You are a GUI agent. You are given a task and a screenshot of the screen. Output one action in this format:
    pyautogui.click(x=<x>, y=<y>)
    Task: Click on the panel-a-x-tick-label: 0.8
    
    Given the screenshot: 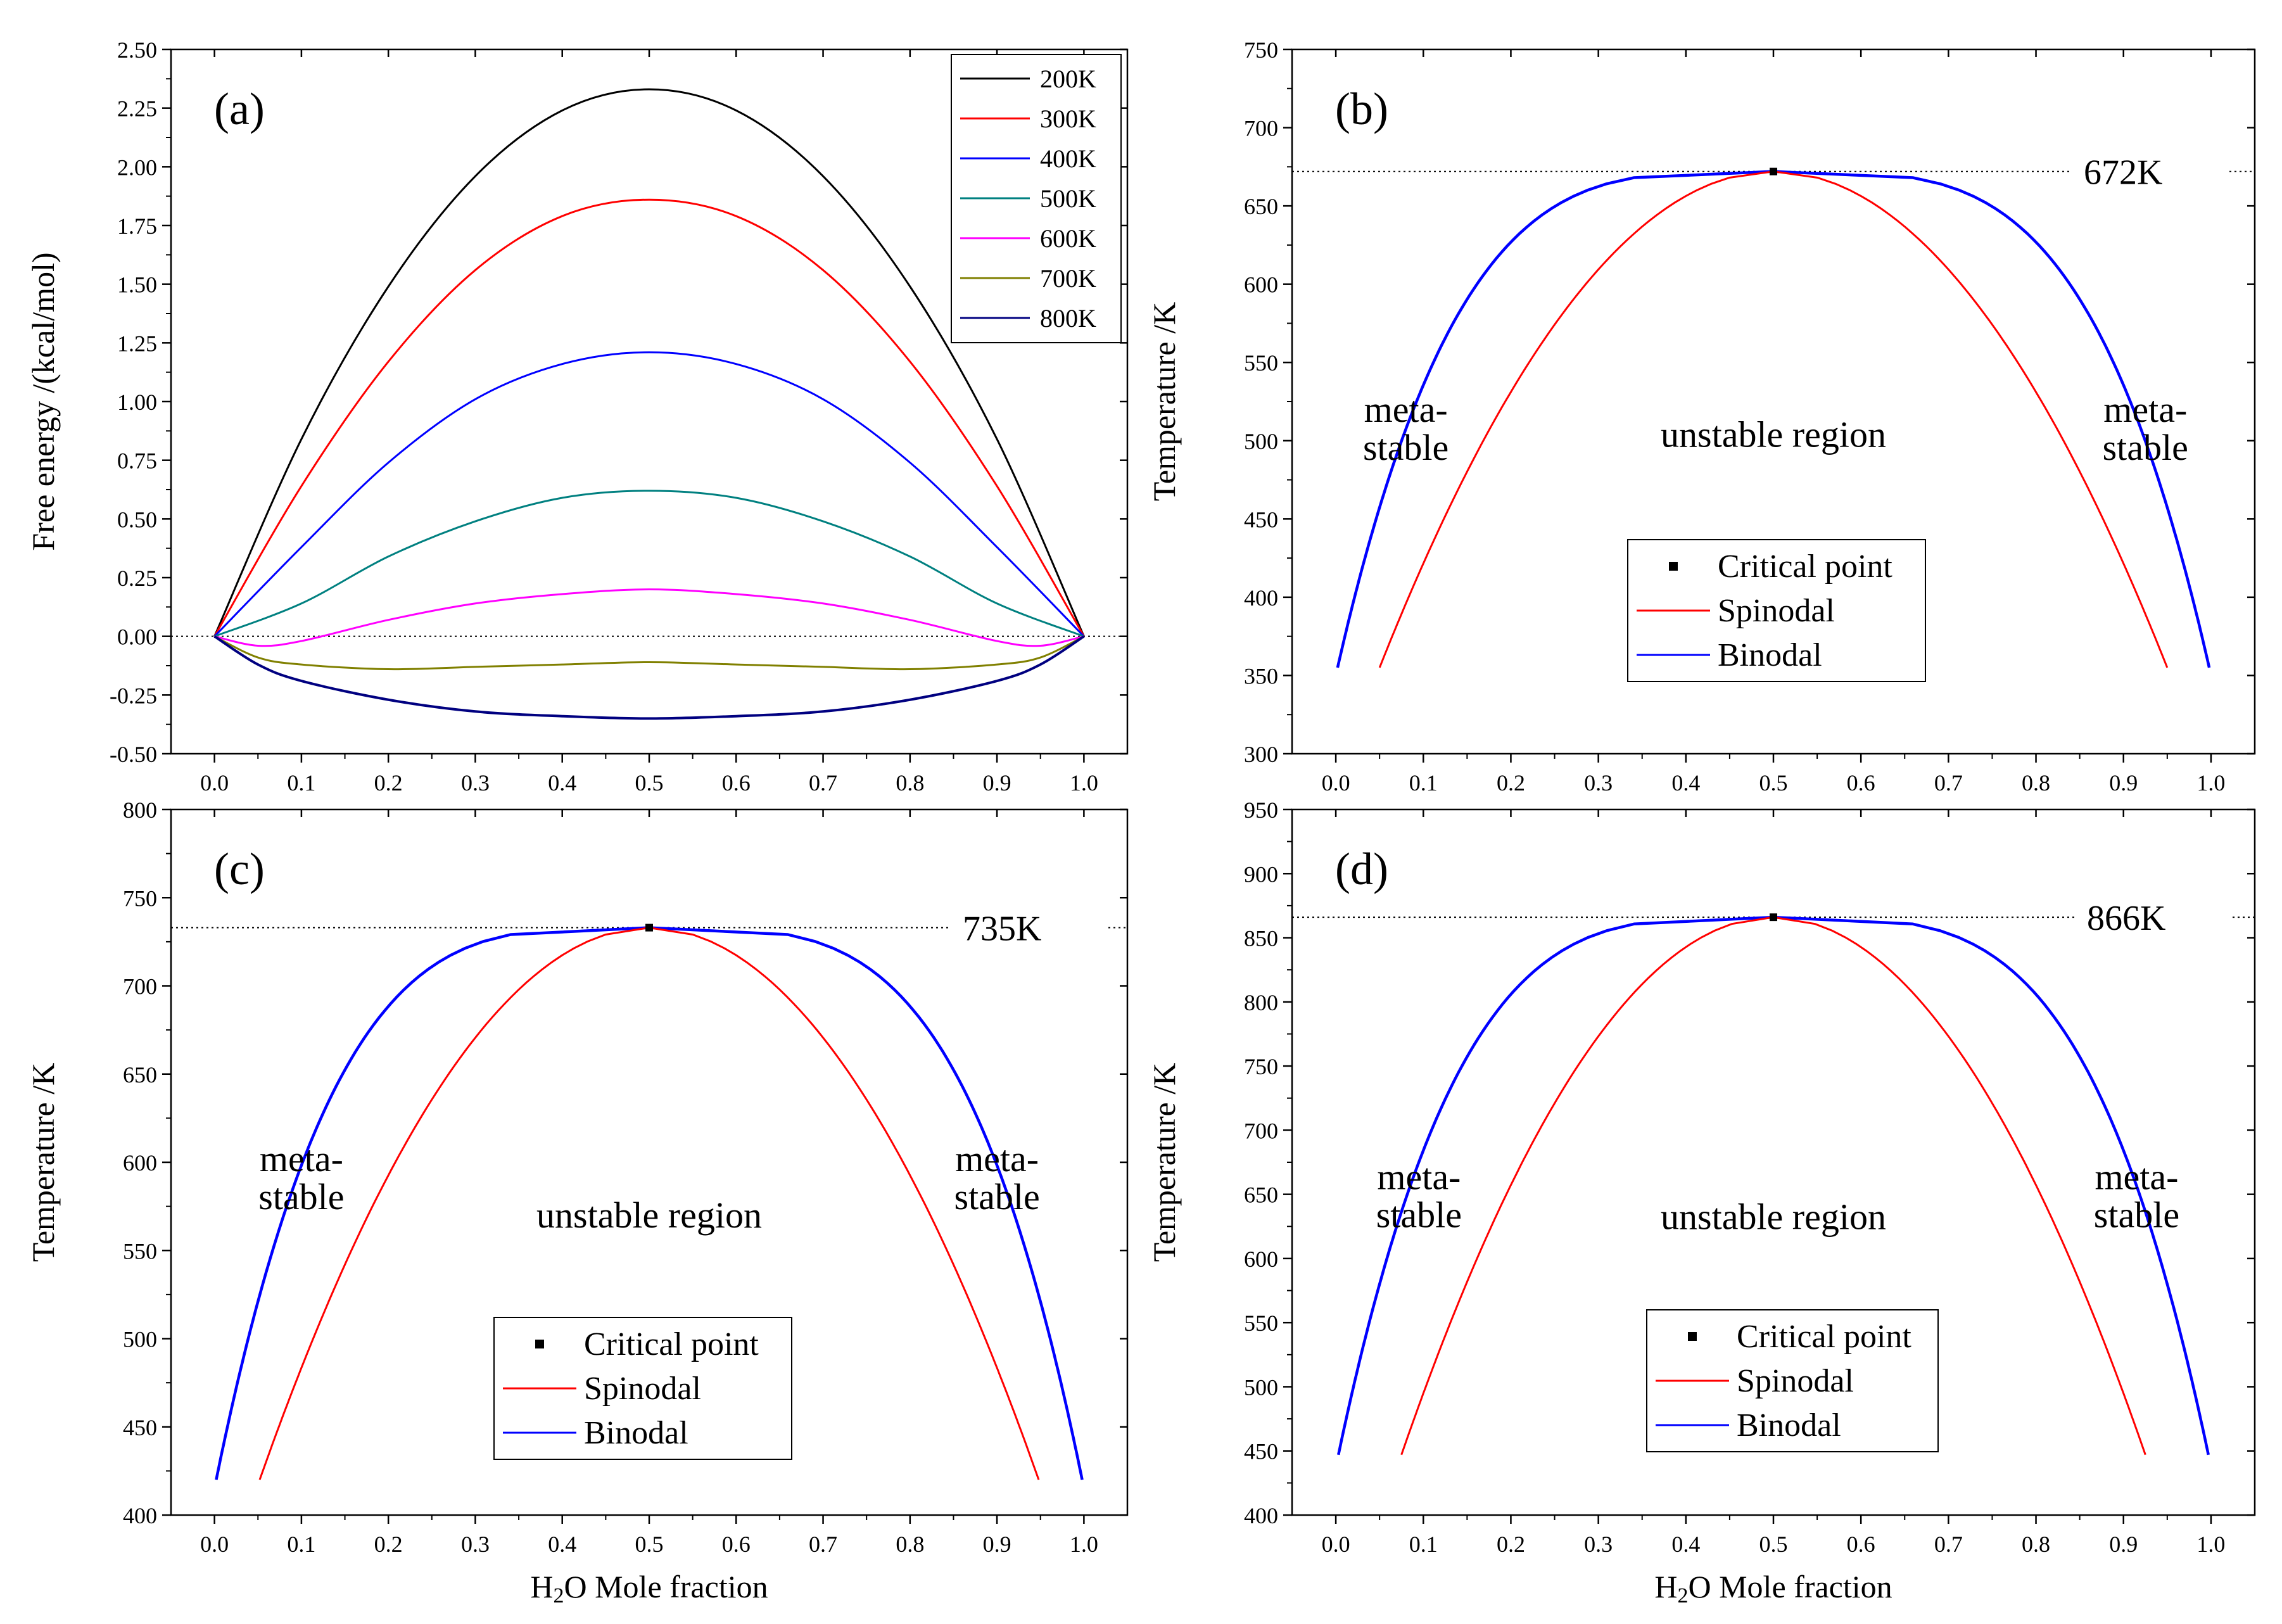 What is the action you would take?
    pyautogui.click(x=910, y=783)
    